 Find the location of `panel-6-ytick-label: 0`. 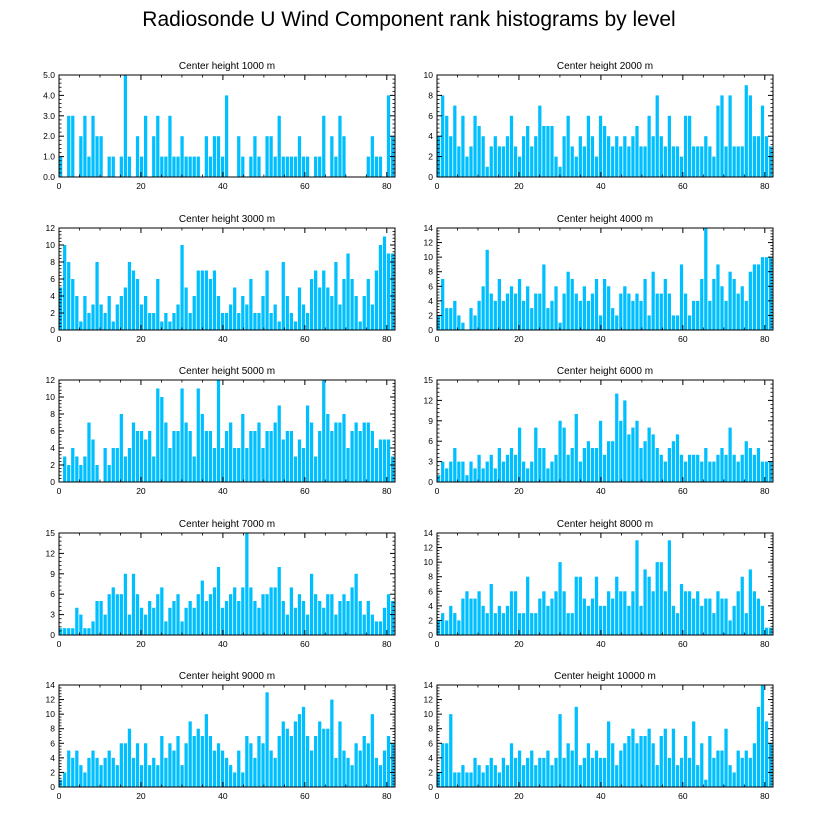

panel-6-ytick-label: 0 is located at coordinates (430, 482).